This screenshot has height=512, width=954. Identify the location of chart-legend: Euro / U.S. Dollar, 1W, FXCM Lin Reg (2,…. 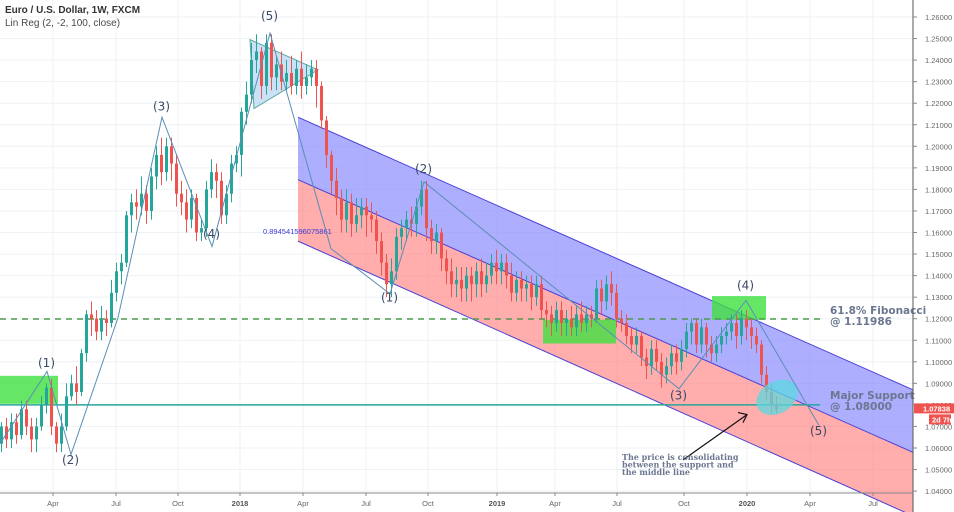
(72, 17).